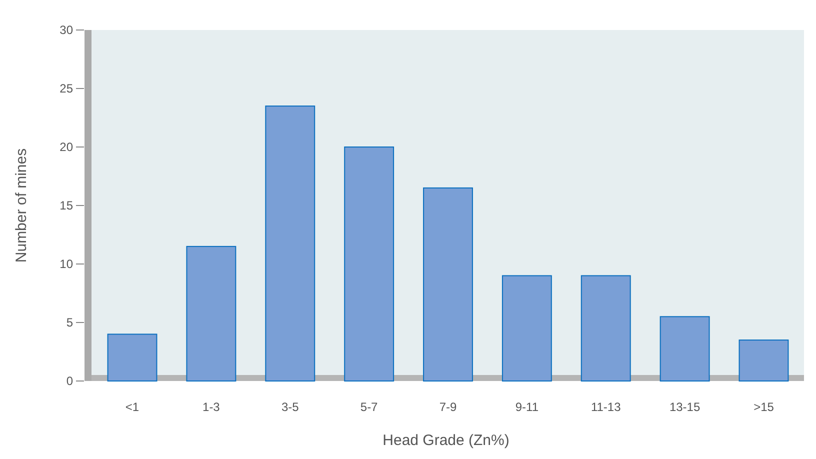  What do you see at coordinates (67, 264) in the screenshot?
I see `y-tick-label: 10` at bounding box center [67, 264].